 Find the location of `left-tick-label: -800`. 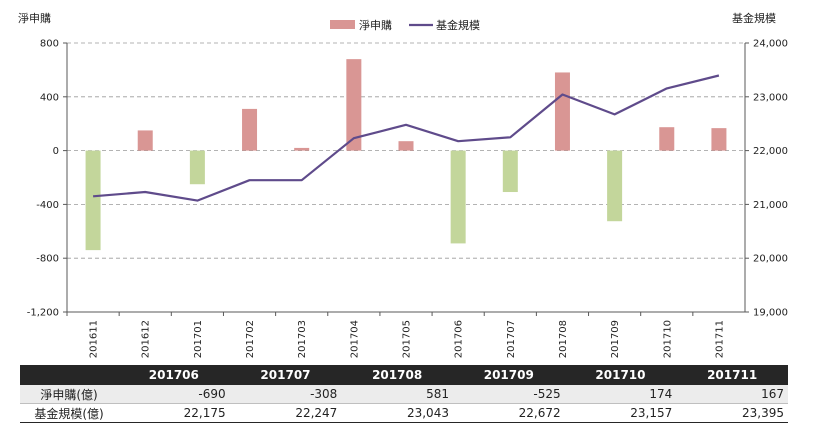

left-tick-label: -800 is located at coordinates (47, 259).